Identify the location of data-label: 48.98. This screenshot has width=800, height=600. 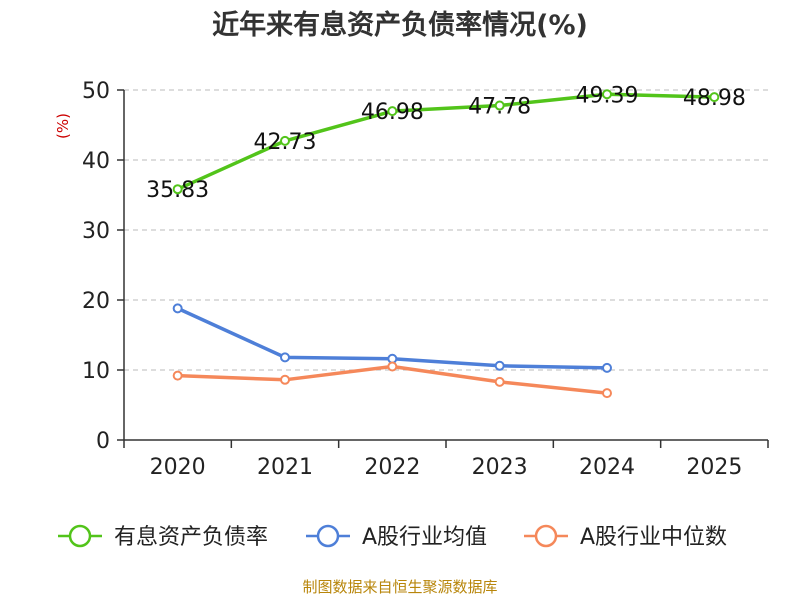
(714, 98).